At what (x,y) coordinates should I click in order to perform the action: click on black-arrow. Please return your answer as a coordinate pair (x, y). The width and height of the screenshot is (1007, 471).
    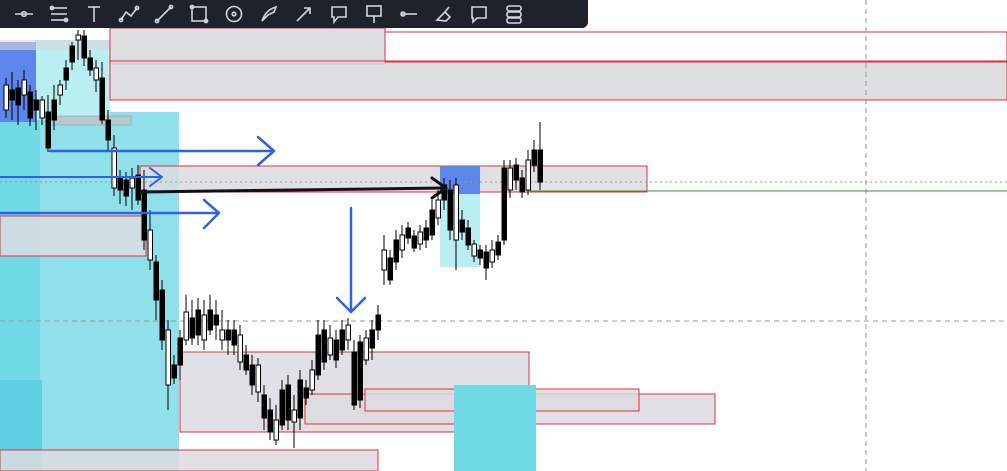
    Looking at the image, I should click on (293, 188).